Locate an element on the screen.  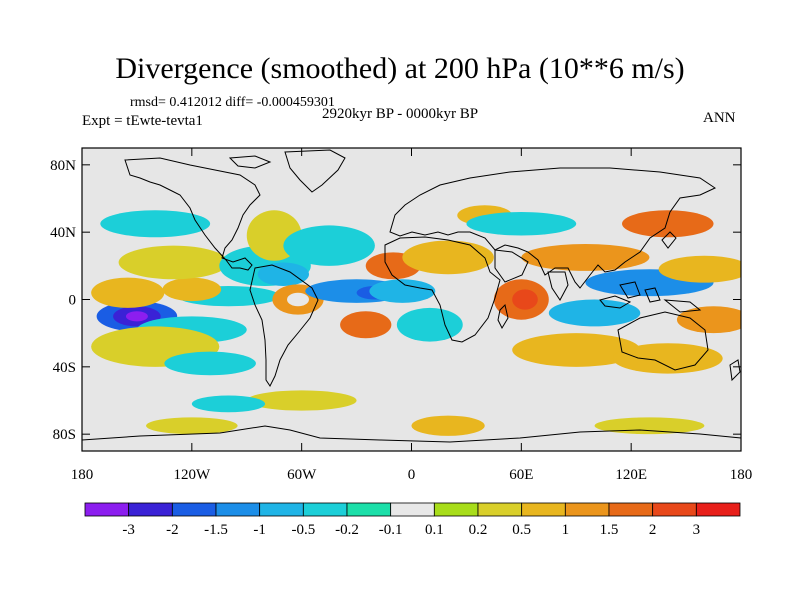
x-tick-label-6: 180 is located at coordinates (741, 475).